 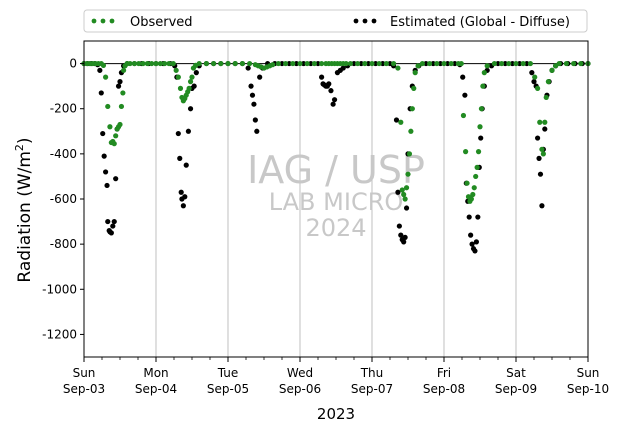 What do you see at coordinates (372, 373) in the screenshot?
I see `x-tick-day: Thu` at bounding box center [372, 373].